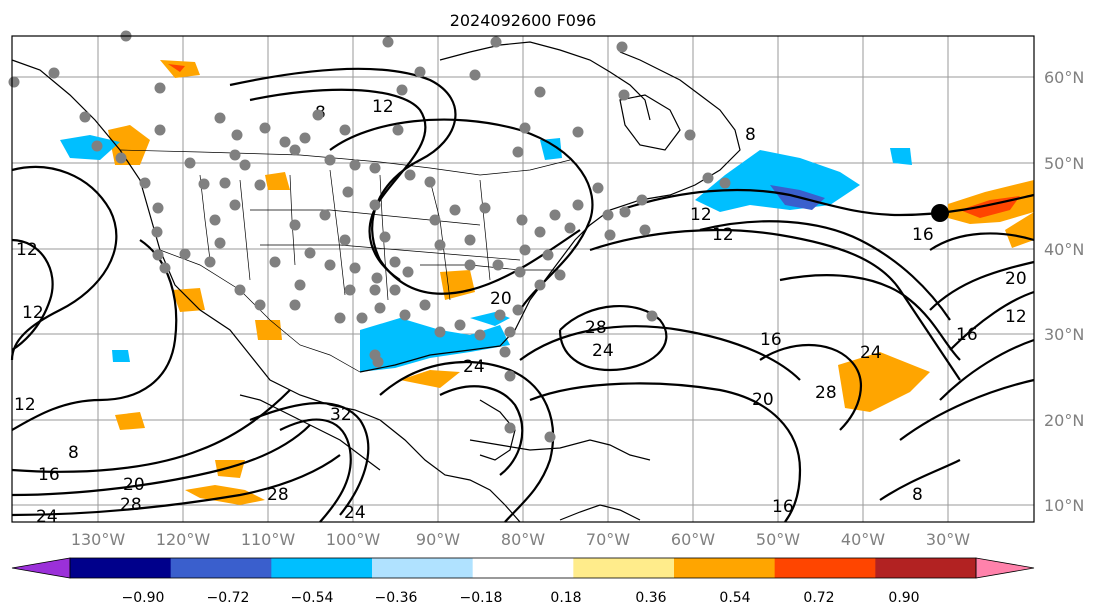 Image resolution: width=1105 pixels, height=615 pixels. I want to click on latitude-labels: 60°N 50°N 40°N 30°N 20°N 10°N, so click(1064, 291).